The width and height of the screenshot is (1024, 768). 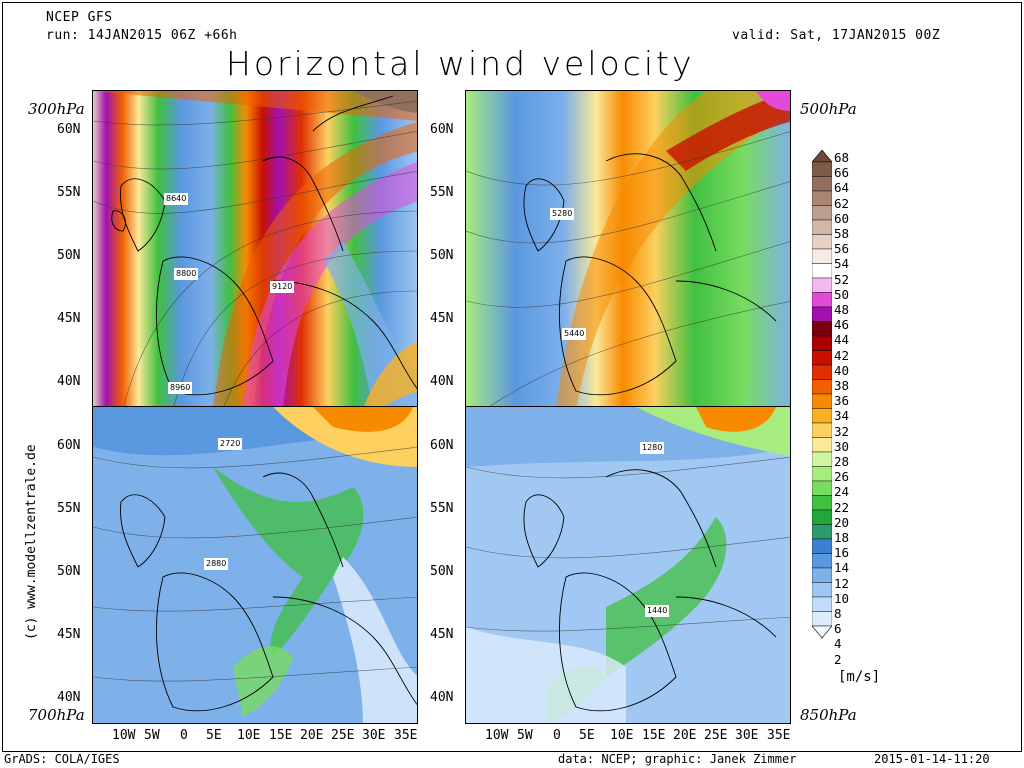 I want to click on run-time: run: 14JAN2015 06Z +66h, so click(x=142, y=35).